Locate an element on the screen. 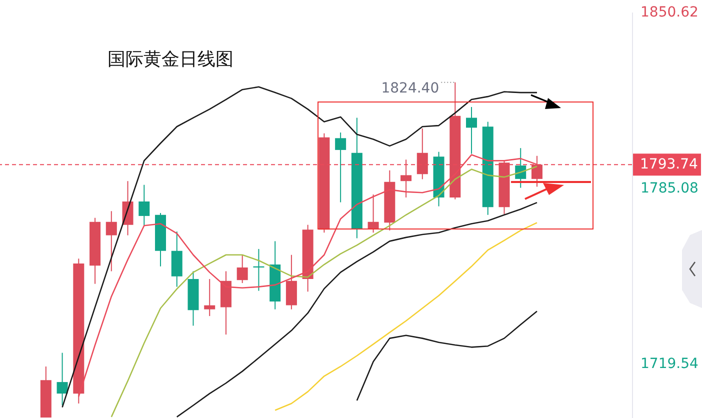  y-tick-label: 1785.08 is located at coordinates (669, 188).